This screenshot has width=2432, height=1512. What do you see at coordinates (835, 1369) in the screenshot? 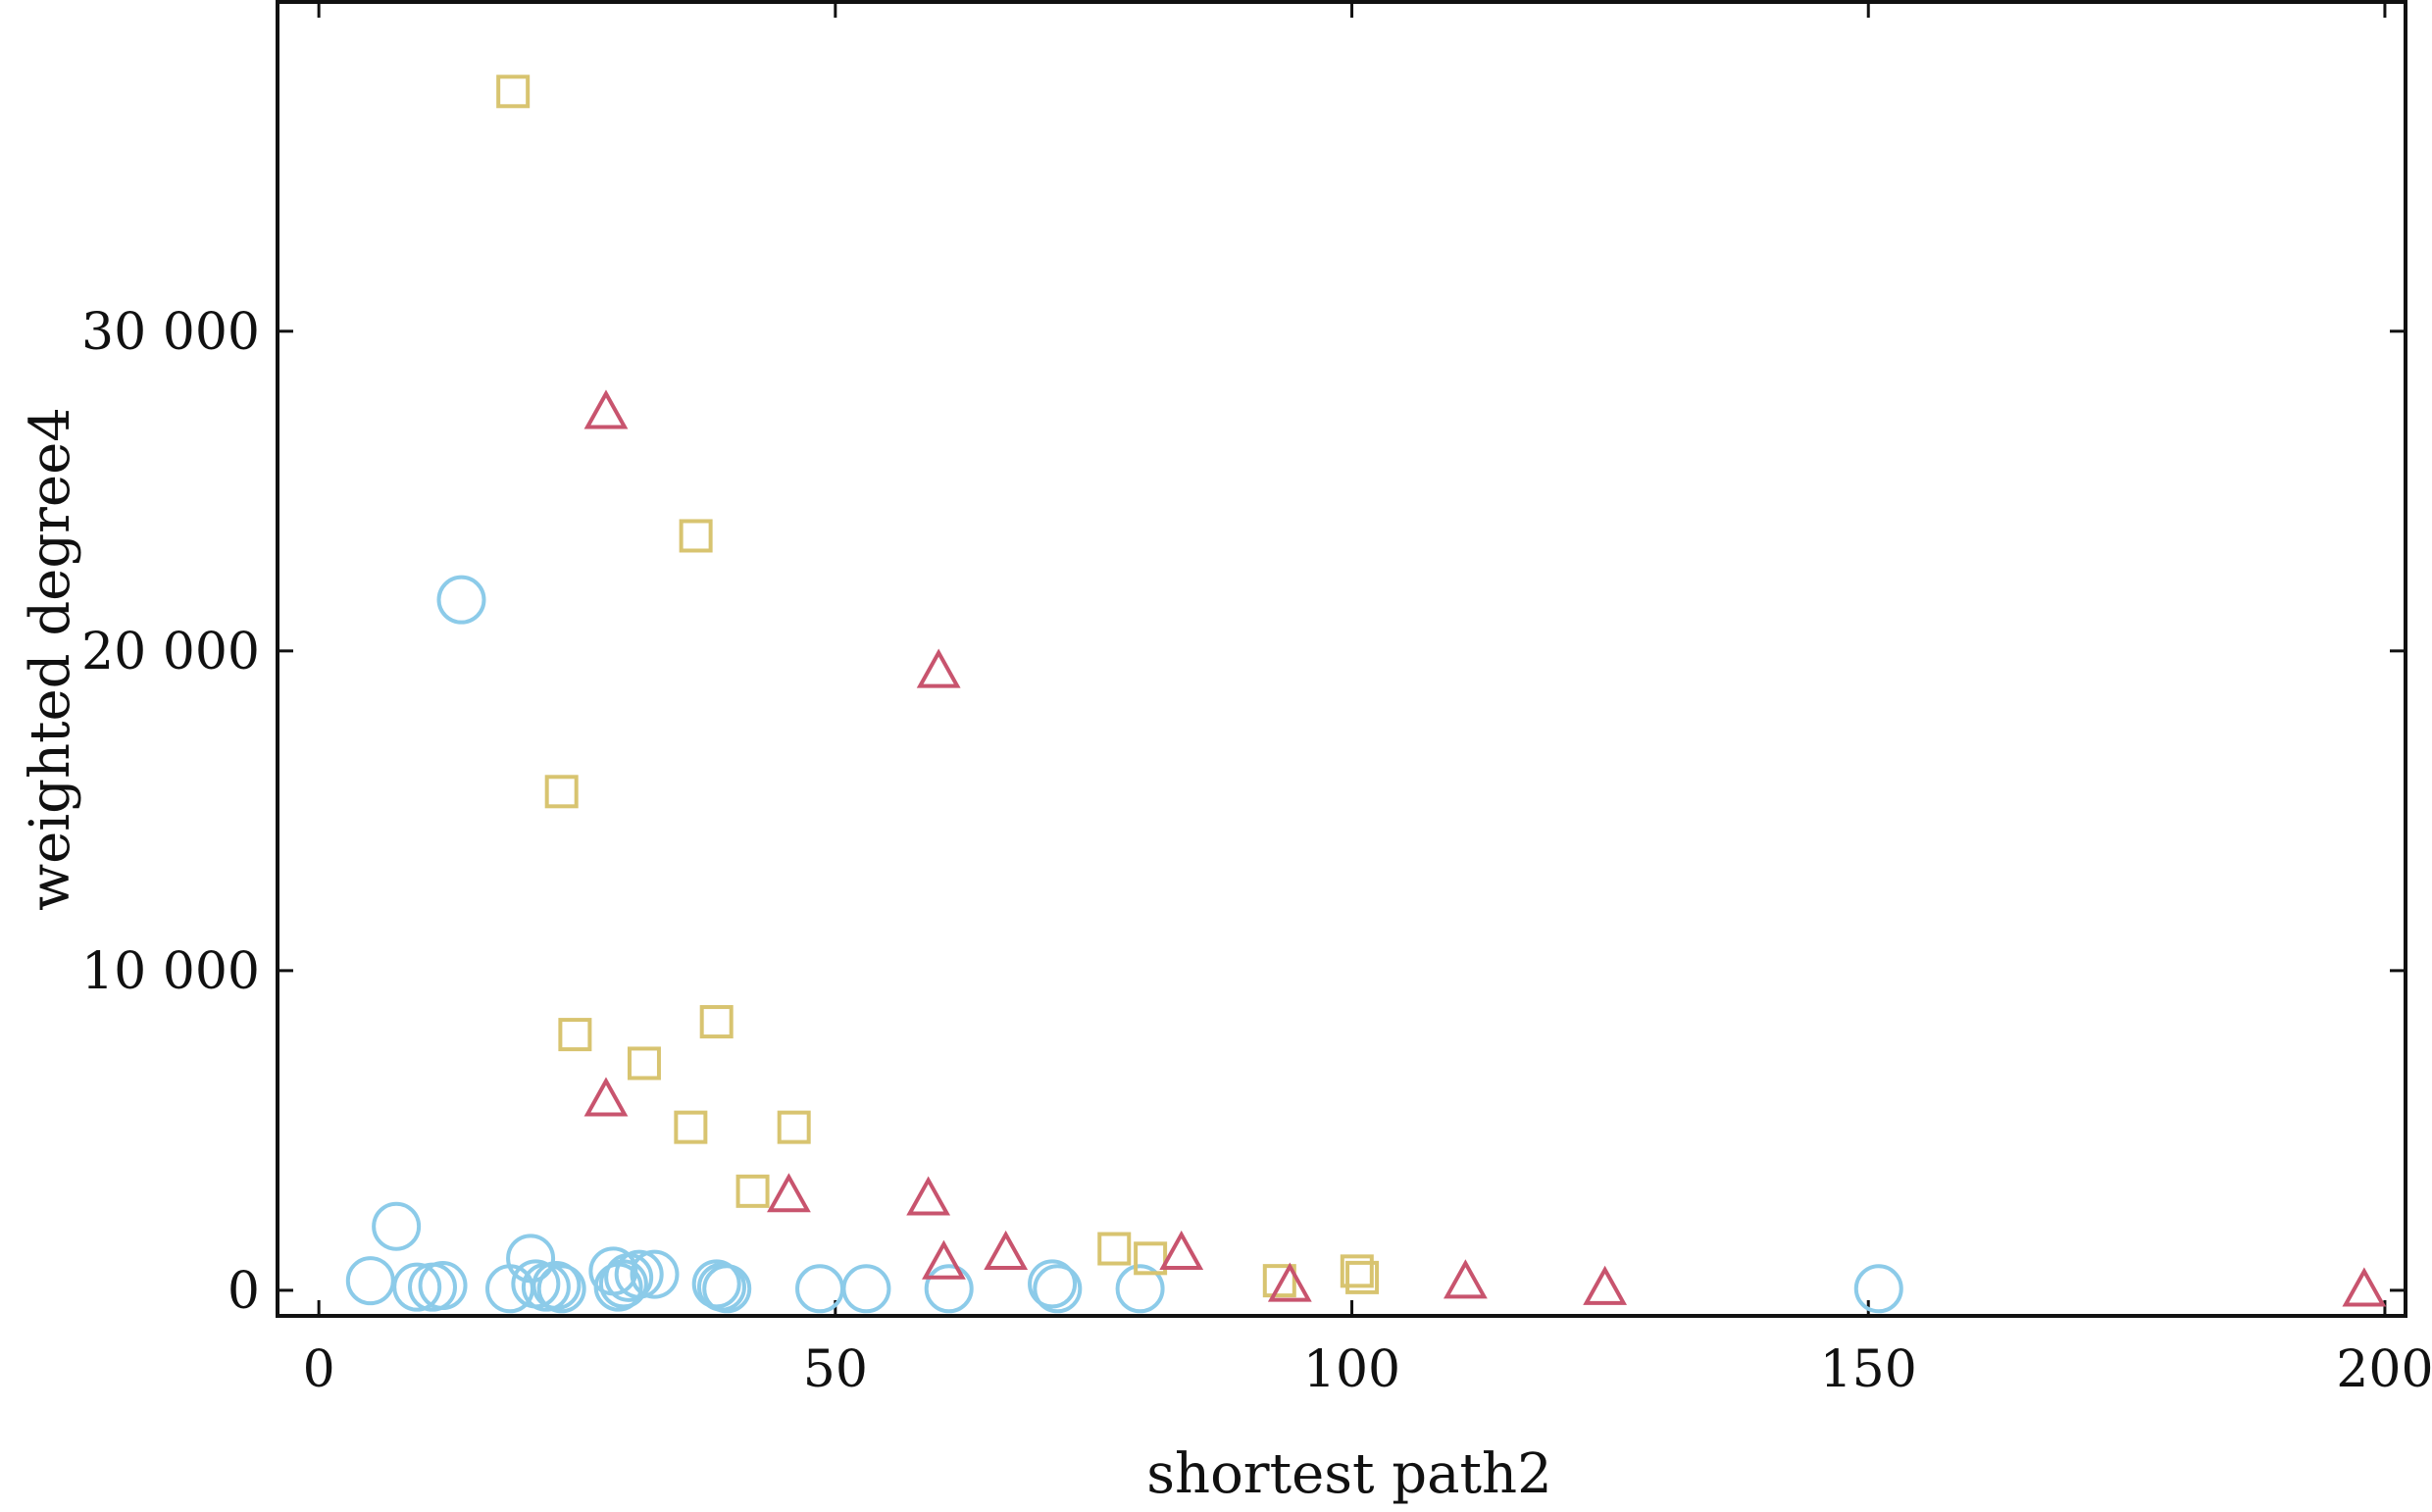
I see `x-tick-label-1: 50` at bounding box center [835, 1369].